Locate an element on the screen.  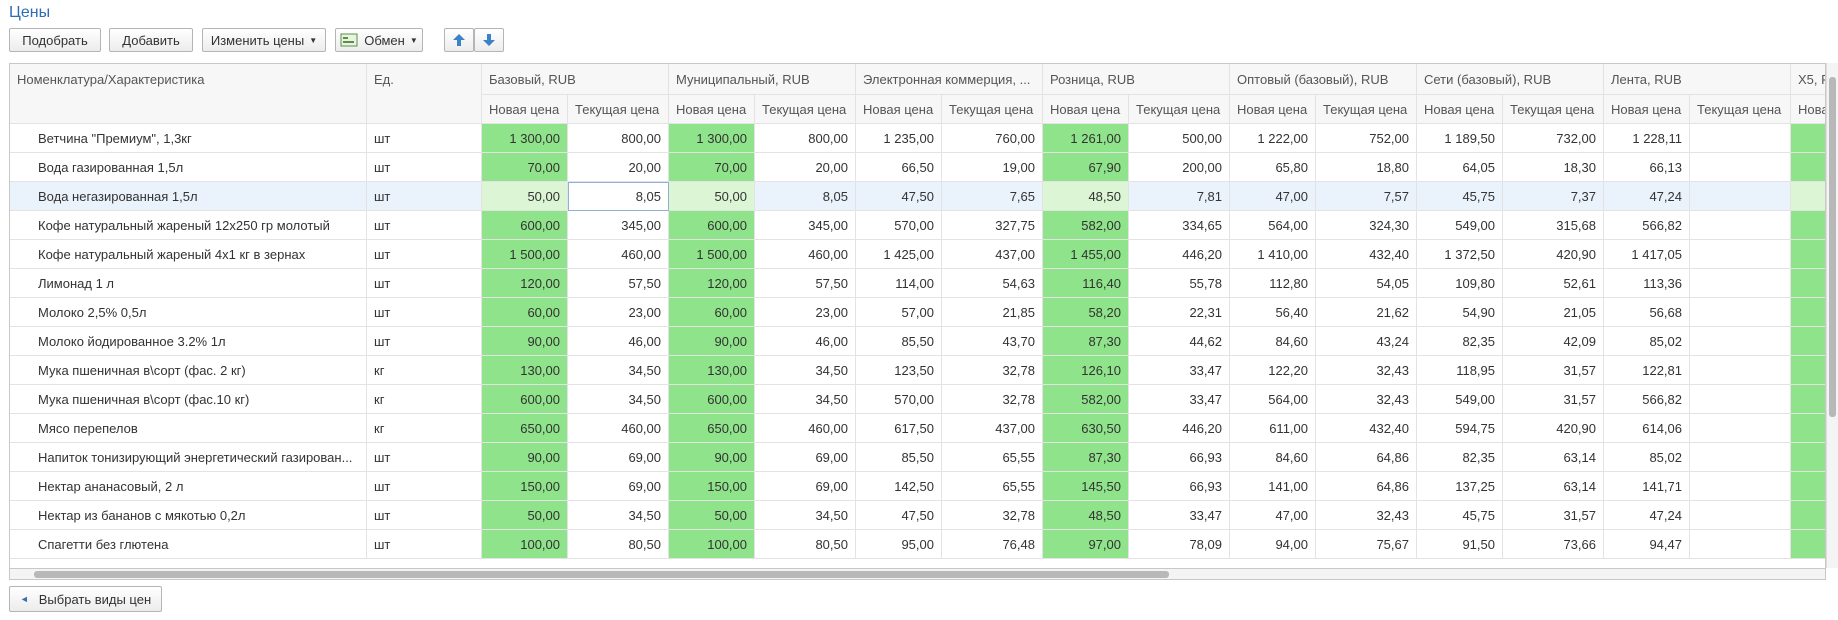
price-cell: 570,00 is located at coordinates (899, 399).